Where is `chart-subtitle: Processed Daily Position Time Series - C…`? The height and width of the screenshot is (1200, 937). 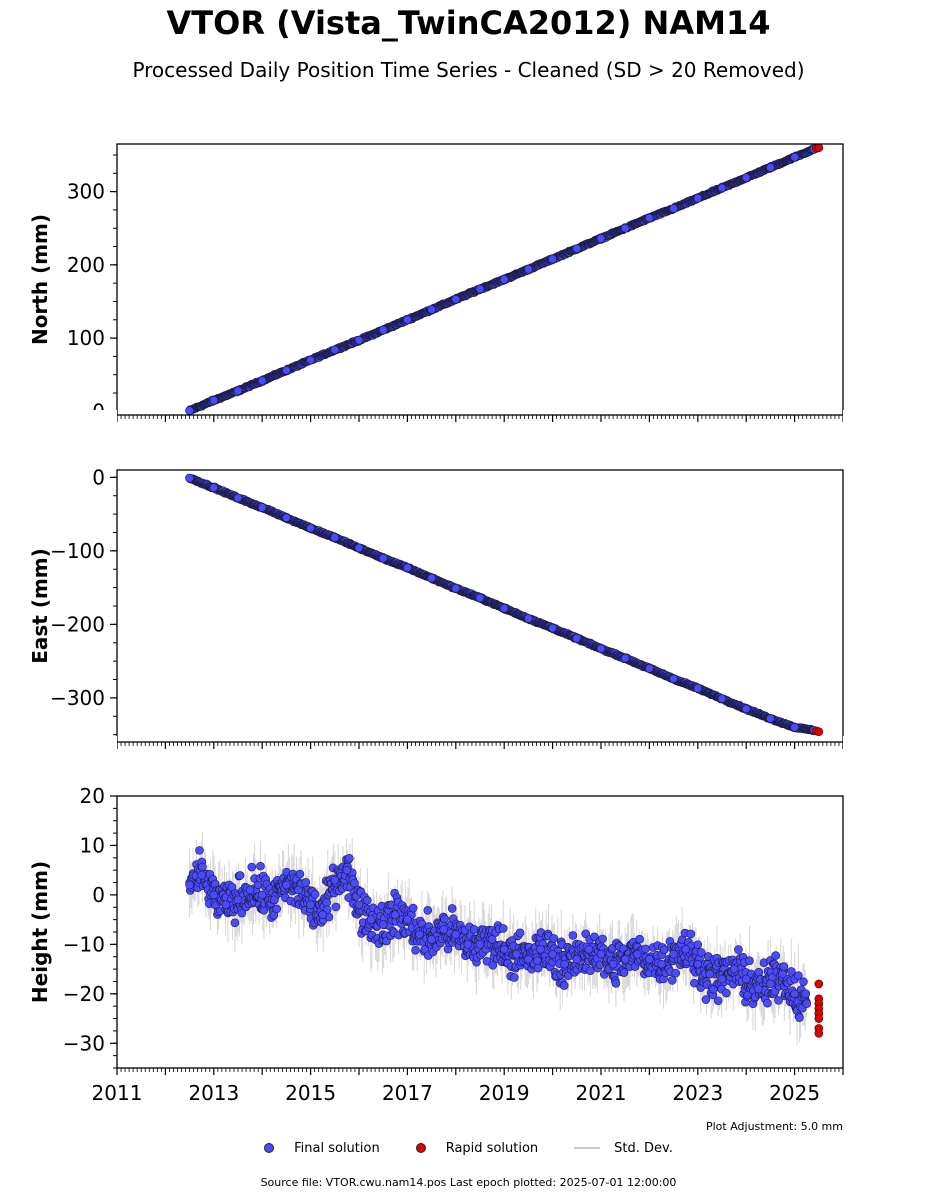 chart-subtitle: Processed Daily Position Time Series - C… is located at coordinates (468, 70).